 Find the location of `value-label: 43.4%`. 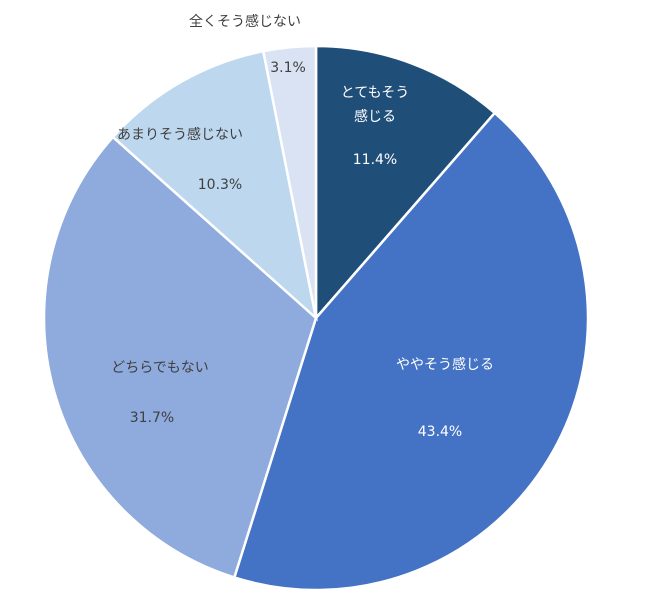

value-label: 43.4% is located at coordinates (440, 432).